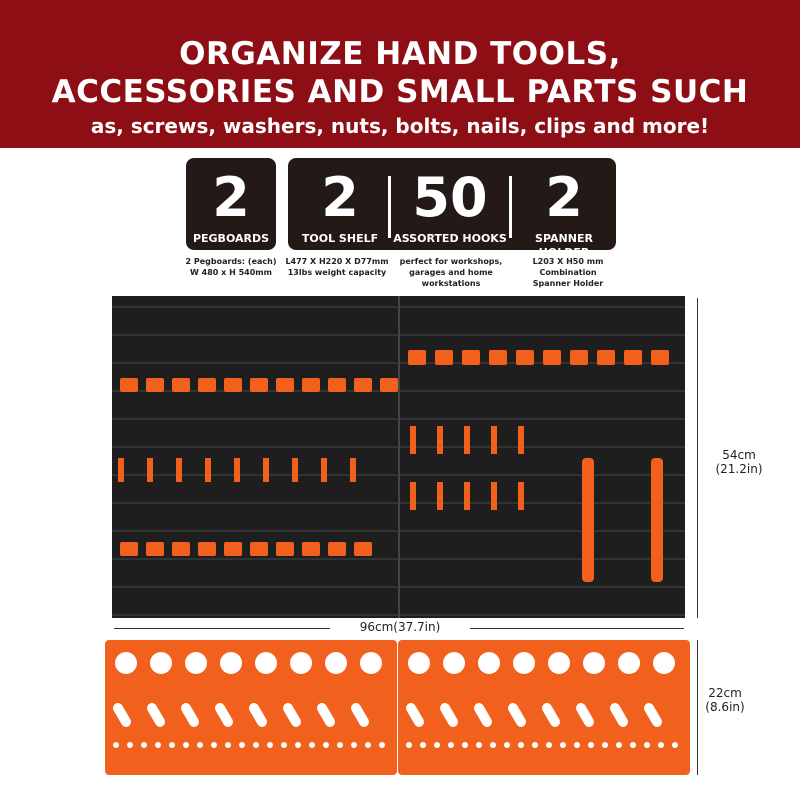 Image resolution: width=800 pixels, height=800 pixels. I want to click on headline-line-2: ACCESSORIES AND SMALL PARTS SUCH, so click(400, 92).